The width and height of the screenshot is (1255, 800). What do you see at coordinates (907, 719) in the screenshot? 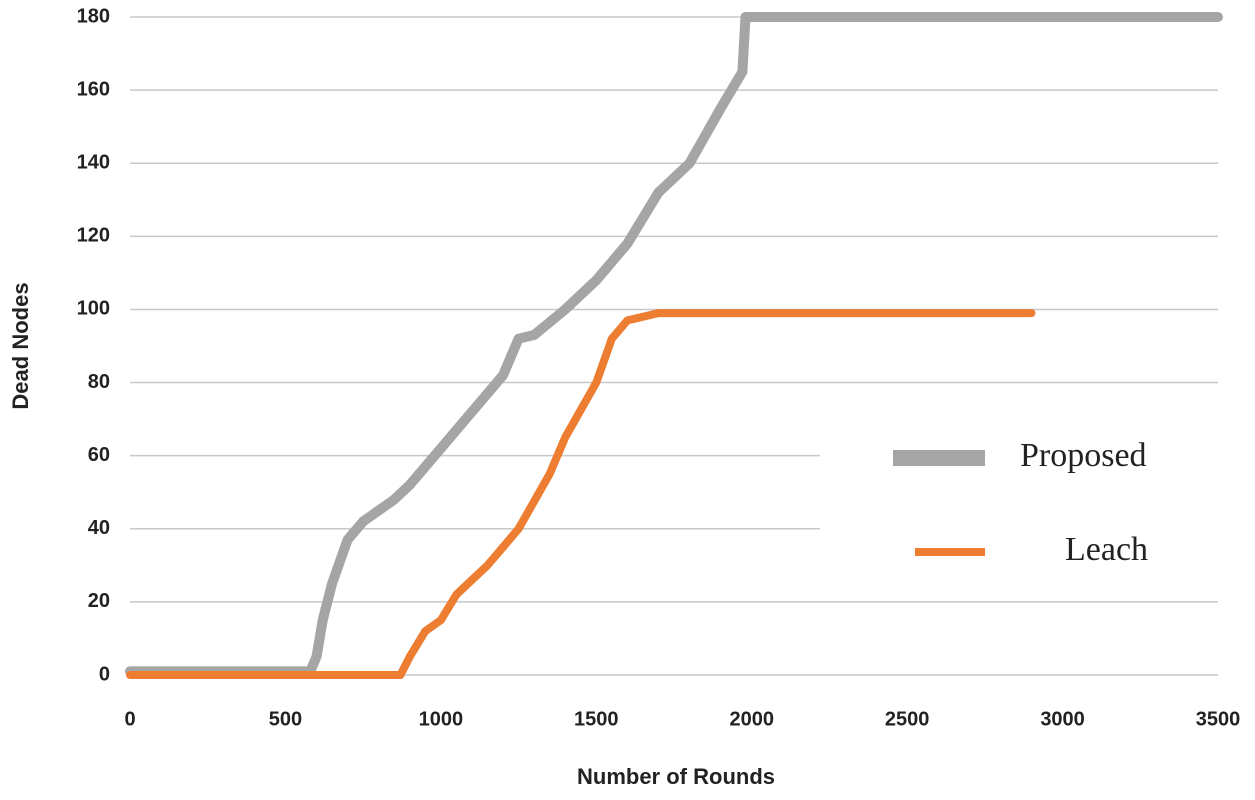
I see `x-tick-label: 2500` at bounding box center [907, 719].